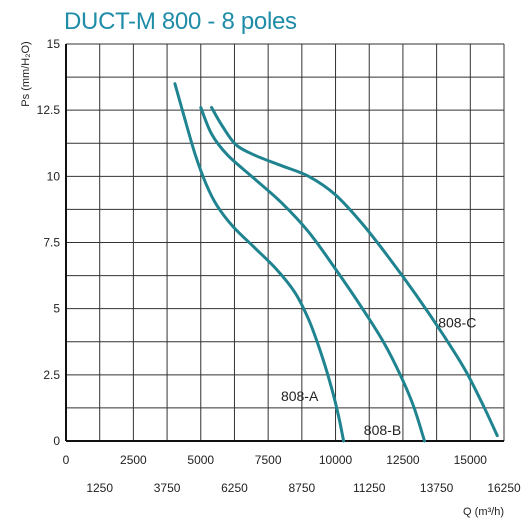  I want to click on x-tick-label: 7500, so click(268, 460).